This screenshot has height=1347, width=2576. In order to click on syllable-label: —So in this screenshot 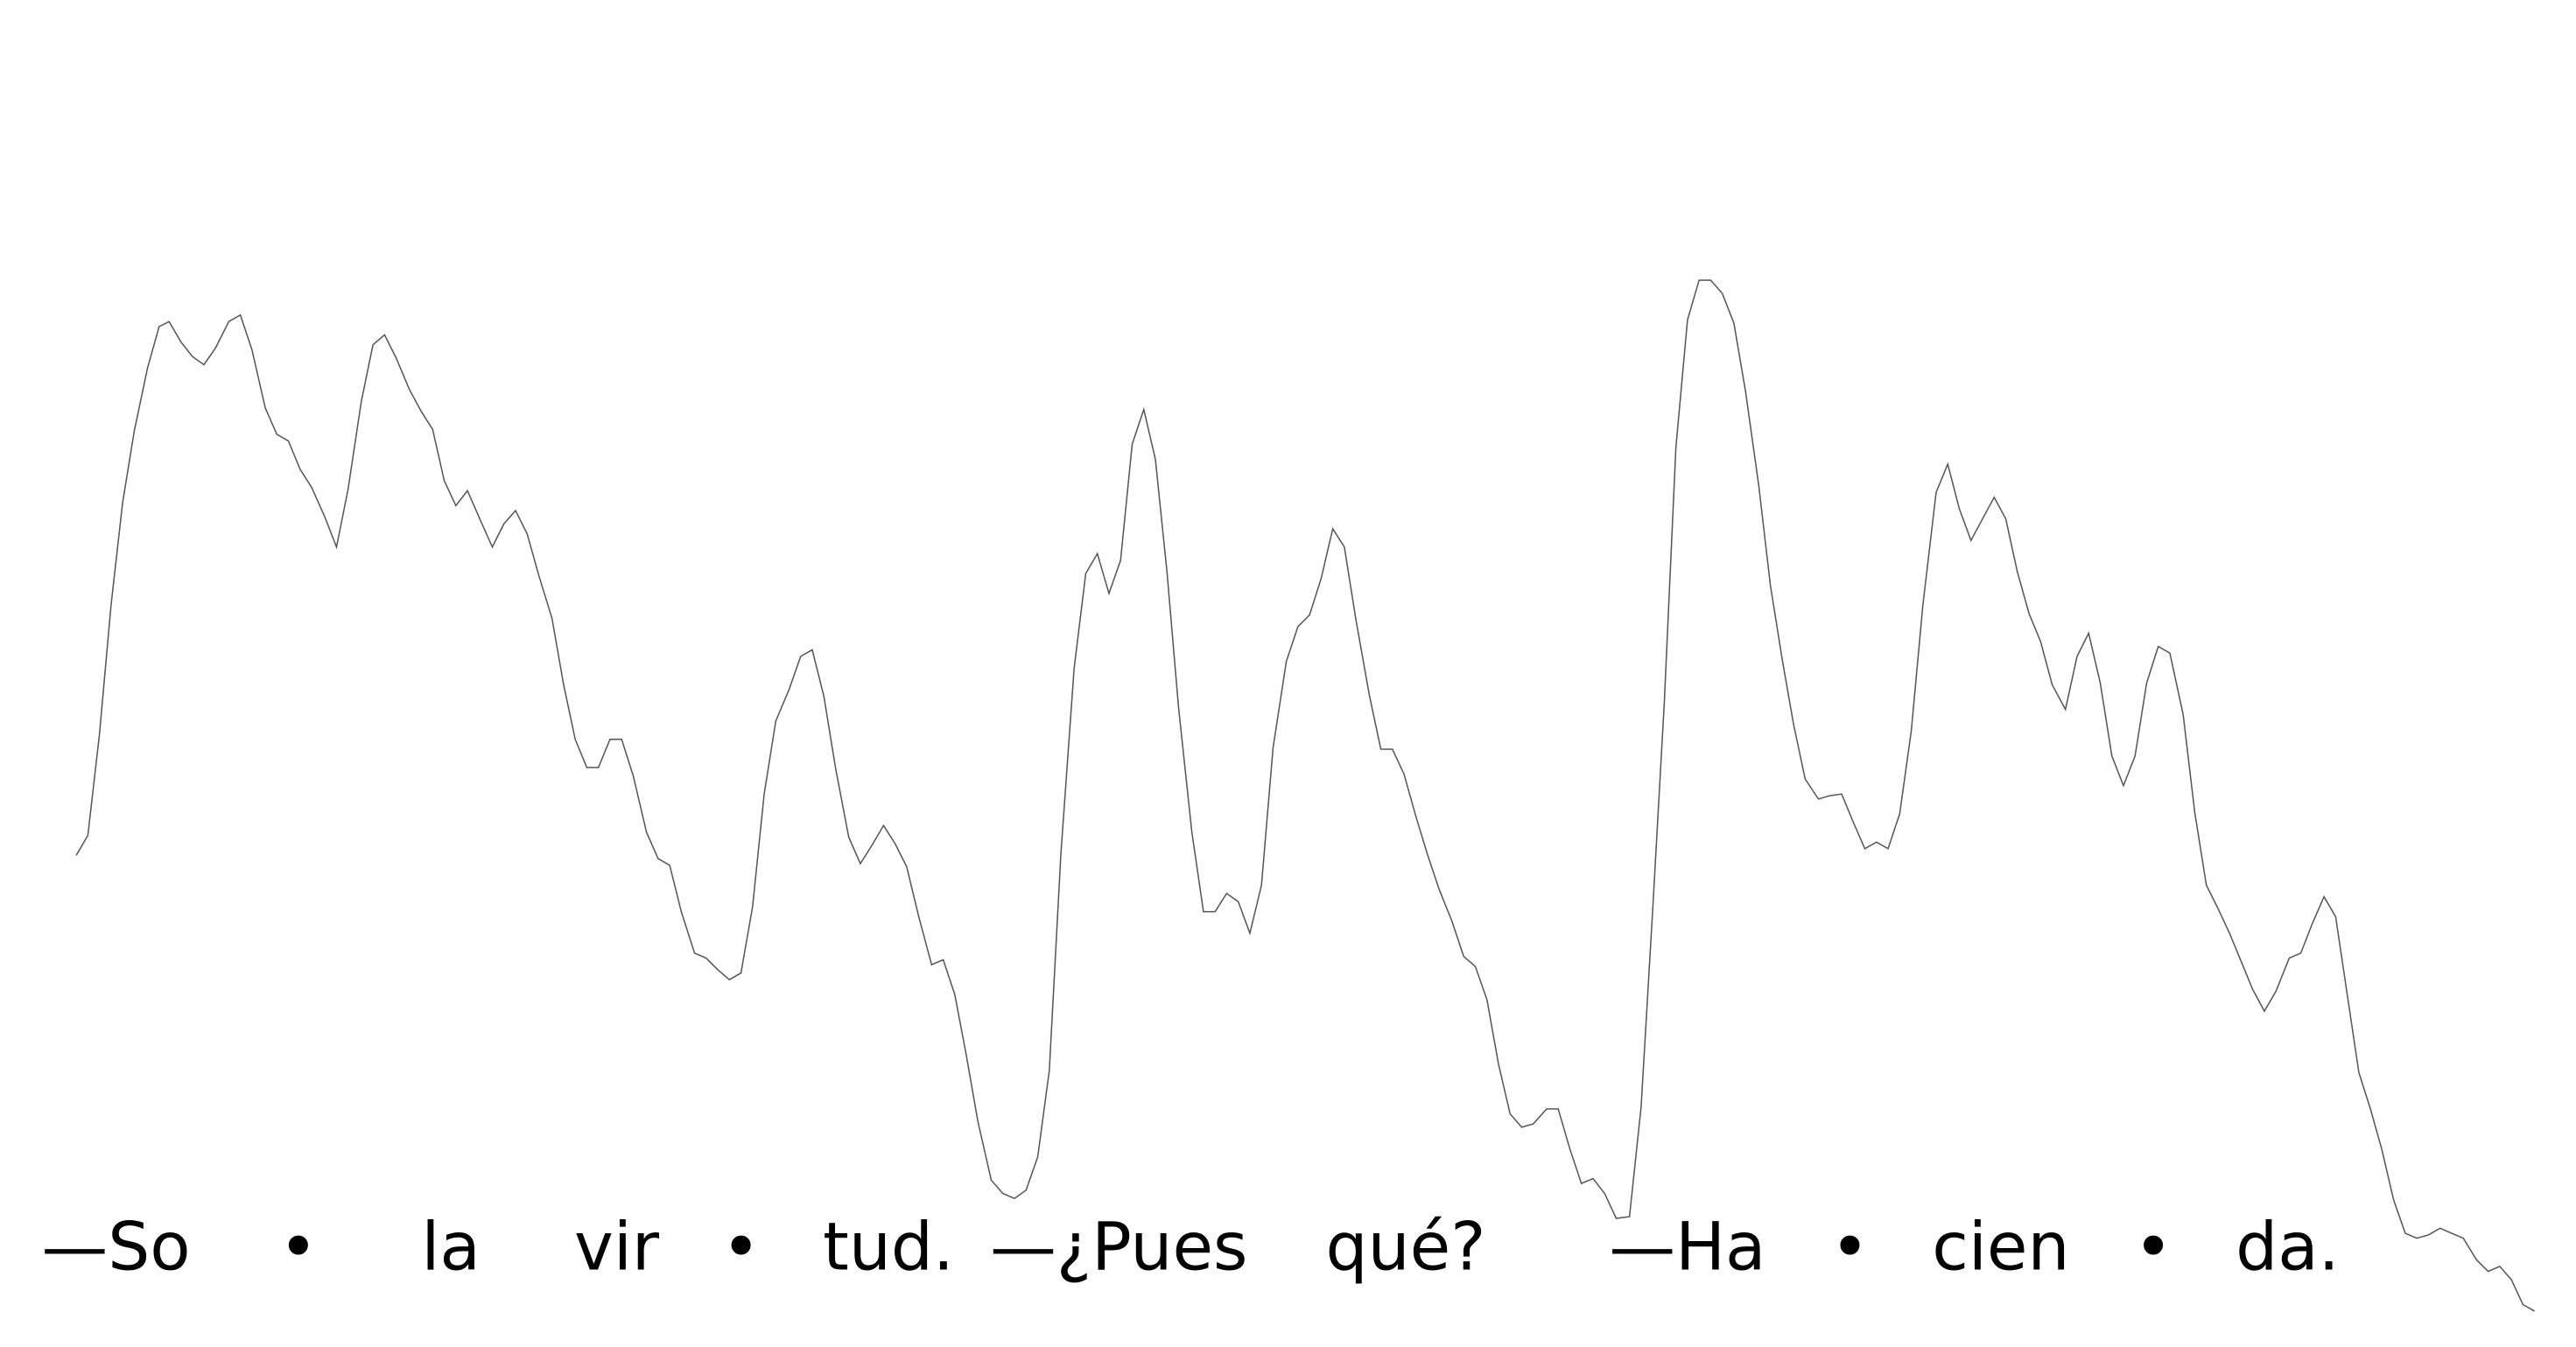, I will do `click(116, 1247)`.